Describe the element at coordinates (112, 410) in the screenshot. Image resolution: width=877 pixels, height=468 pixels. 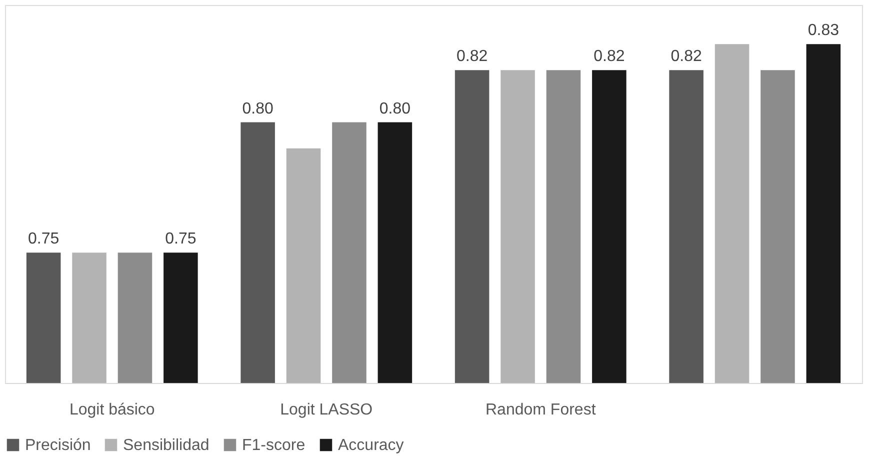
I see `x-tick-label: Logit básico` at that location.